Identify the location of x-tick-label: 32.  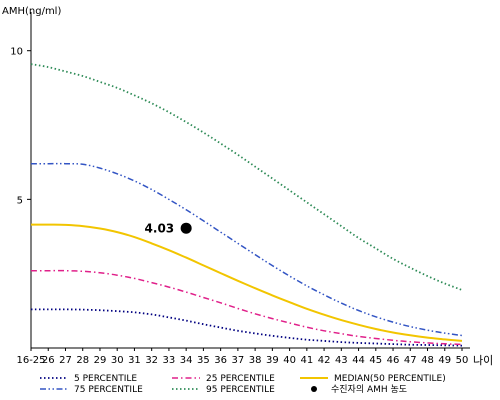
(151, 360).